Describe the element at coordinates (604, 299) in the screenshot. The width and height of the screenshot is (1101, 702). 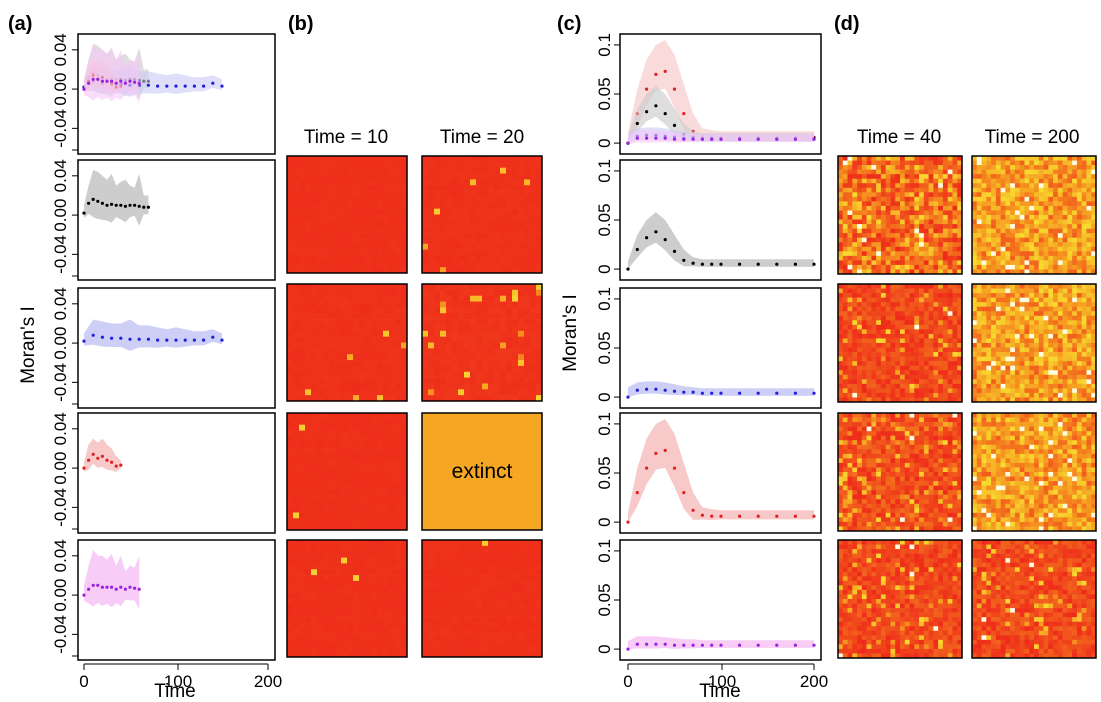
I see `y-tick-label: 0.1` at that location.